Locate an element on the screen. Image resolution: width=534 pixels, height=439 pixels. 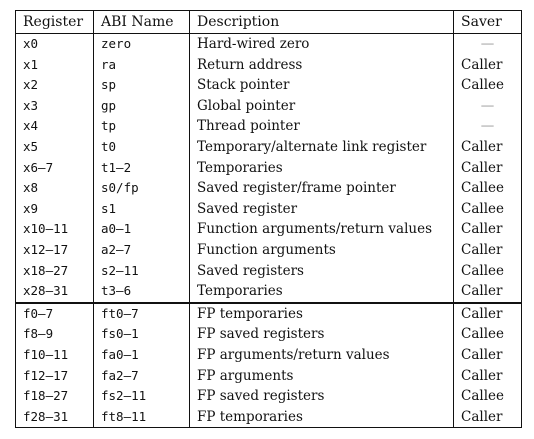
table-row: x12–17 a2–7 Function arguments Caller is located at coordinates (268, 250).